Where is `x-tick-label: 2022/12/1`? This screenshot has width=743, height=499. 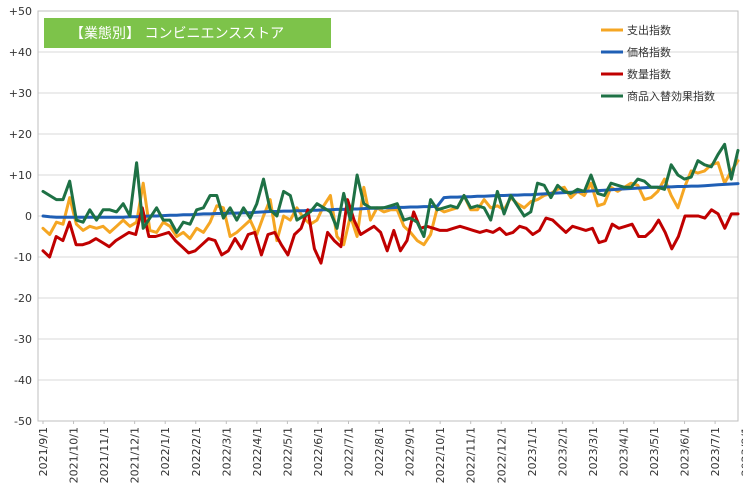
x-tick-label: 2022/12/1 is located at coordinates (501, 455).